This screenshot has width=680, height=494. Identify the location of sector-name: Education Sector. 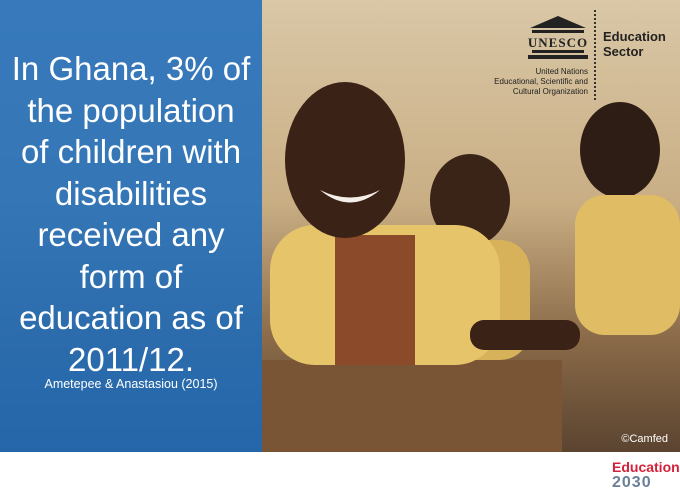
(634, 44).